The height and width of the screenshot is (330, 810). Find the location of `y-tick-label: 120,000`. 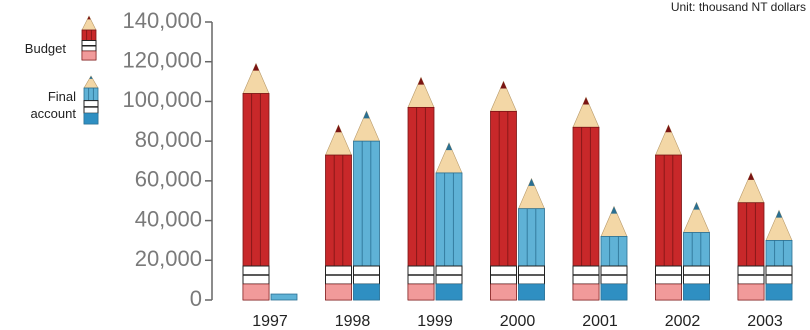

y-tick-label: 120,000 is located at coordinates (162, 60).